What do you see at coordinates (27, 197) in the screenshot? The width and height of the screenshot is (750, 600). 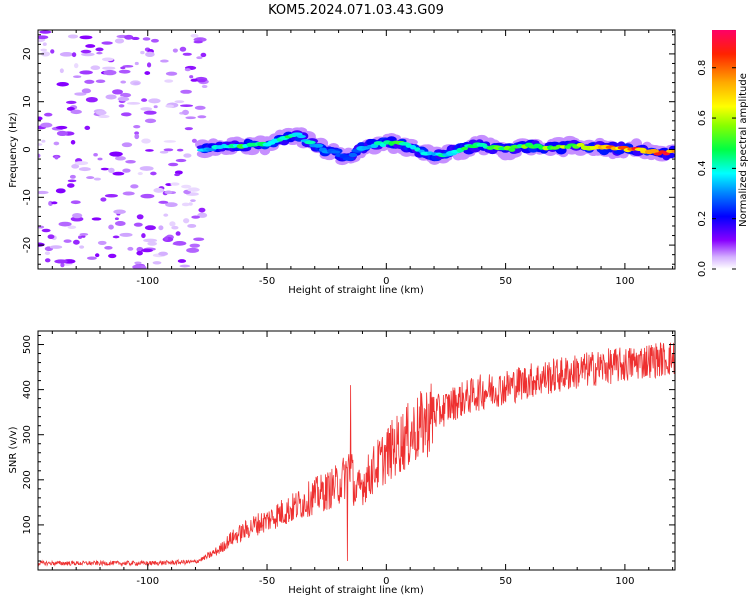 I see `y-tick-label: -10` at bounding box center [27, 197].